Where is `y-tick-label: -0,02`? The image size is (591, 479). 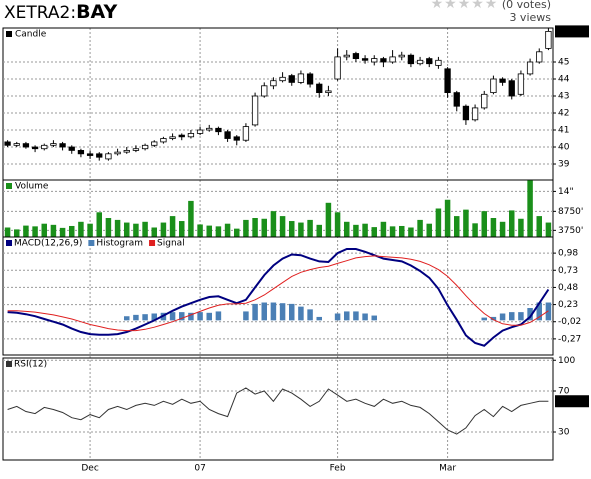
y-tick-label: -0,02 is located at coordinates (569, 322).